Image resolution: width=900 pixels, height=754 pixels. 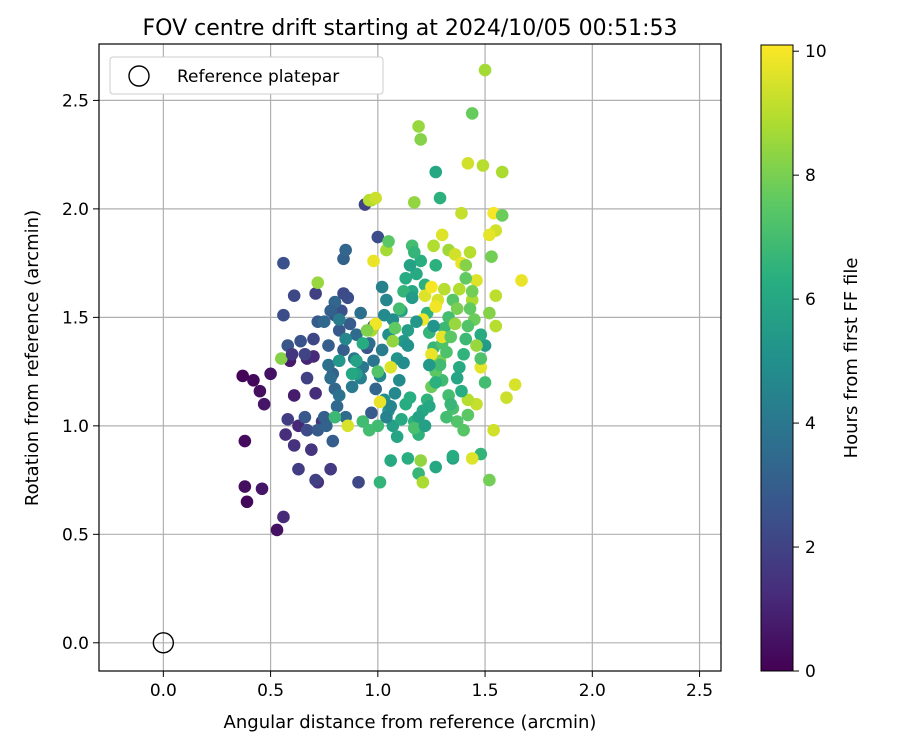 What do you see at coordinates (699, 691) in the screenshot?
I see `x-tick-label: 2.5` at bounding box center [699, 691].